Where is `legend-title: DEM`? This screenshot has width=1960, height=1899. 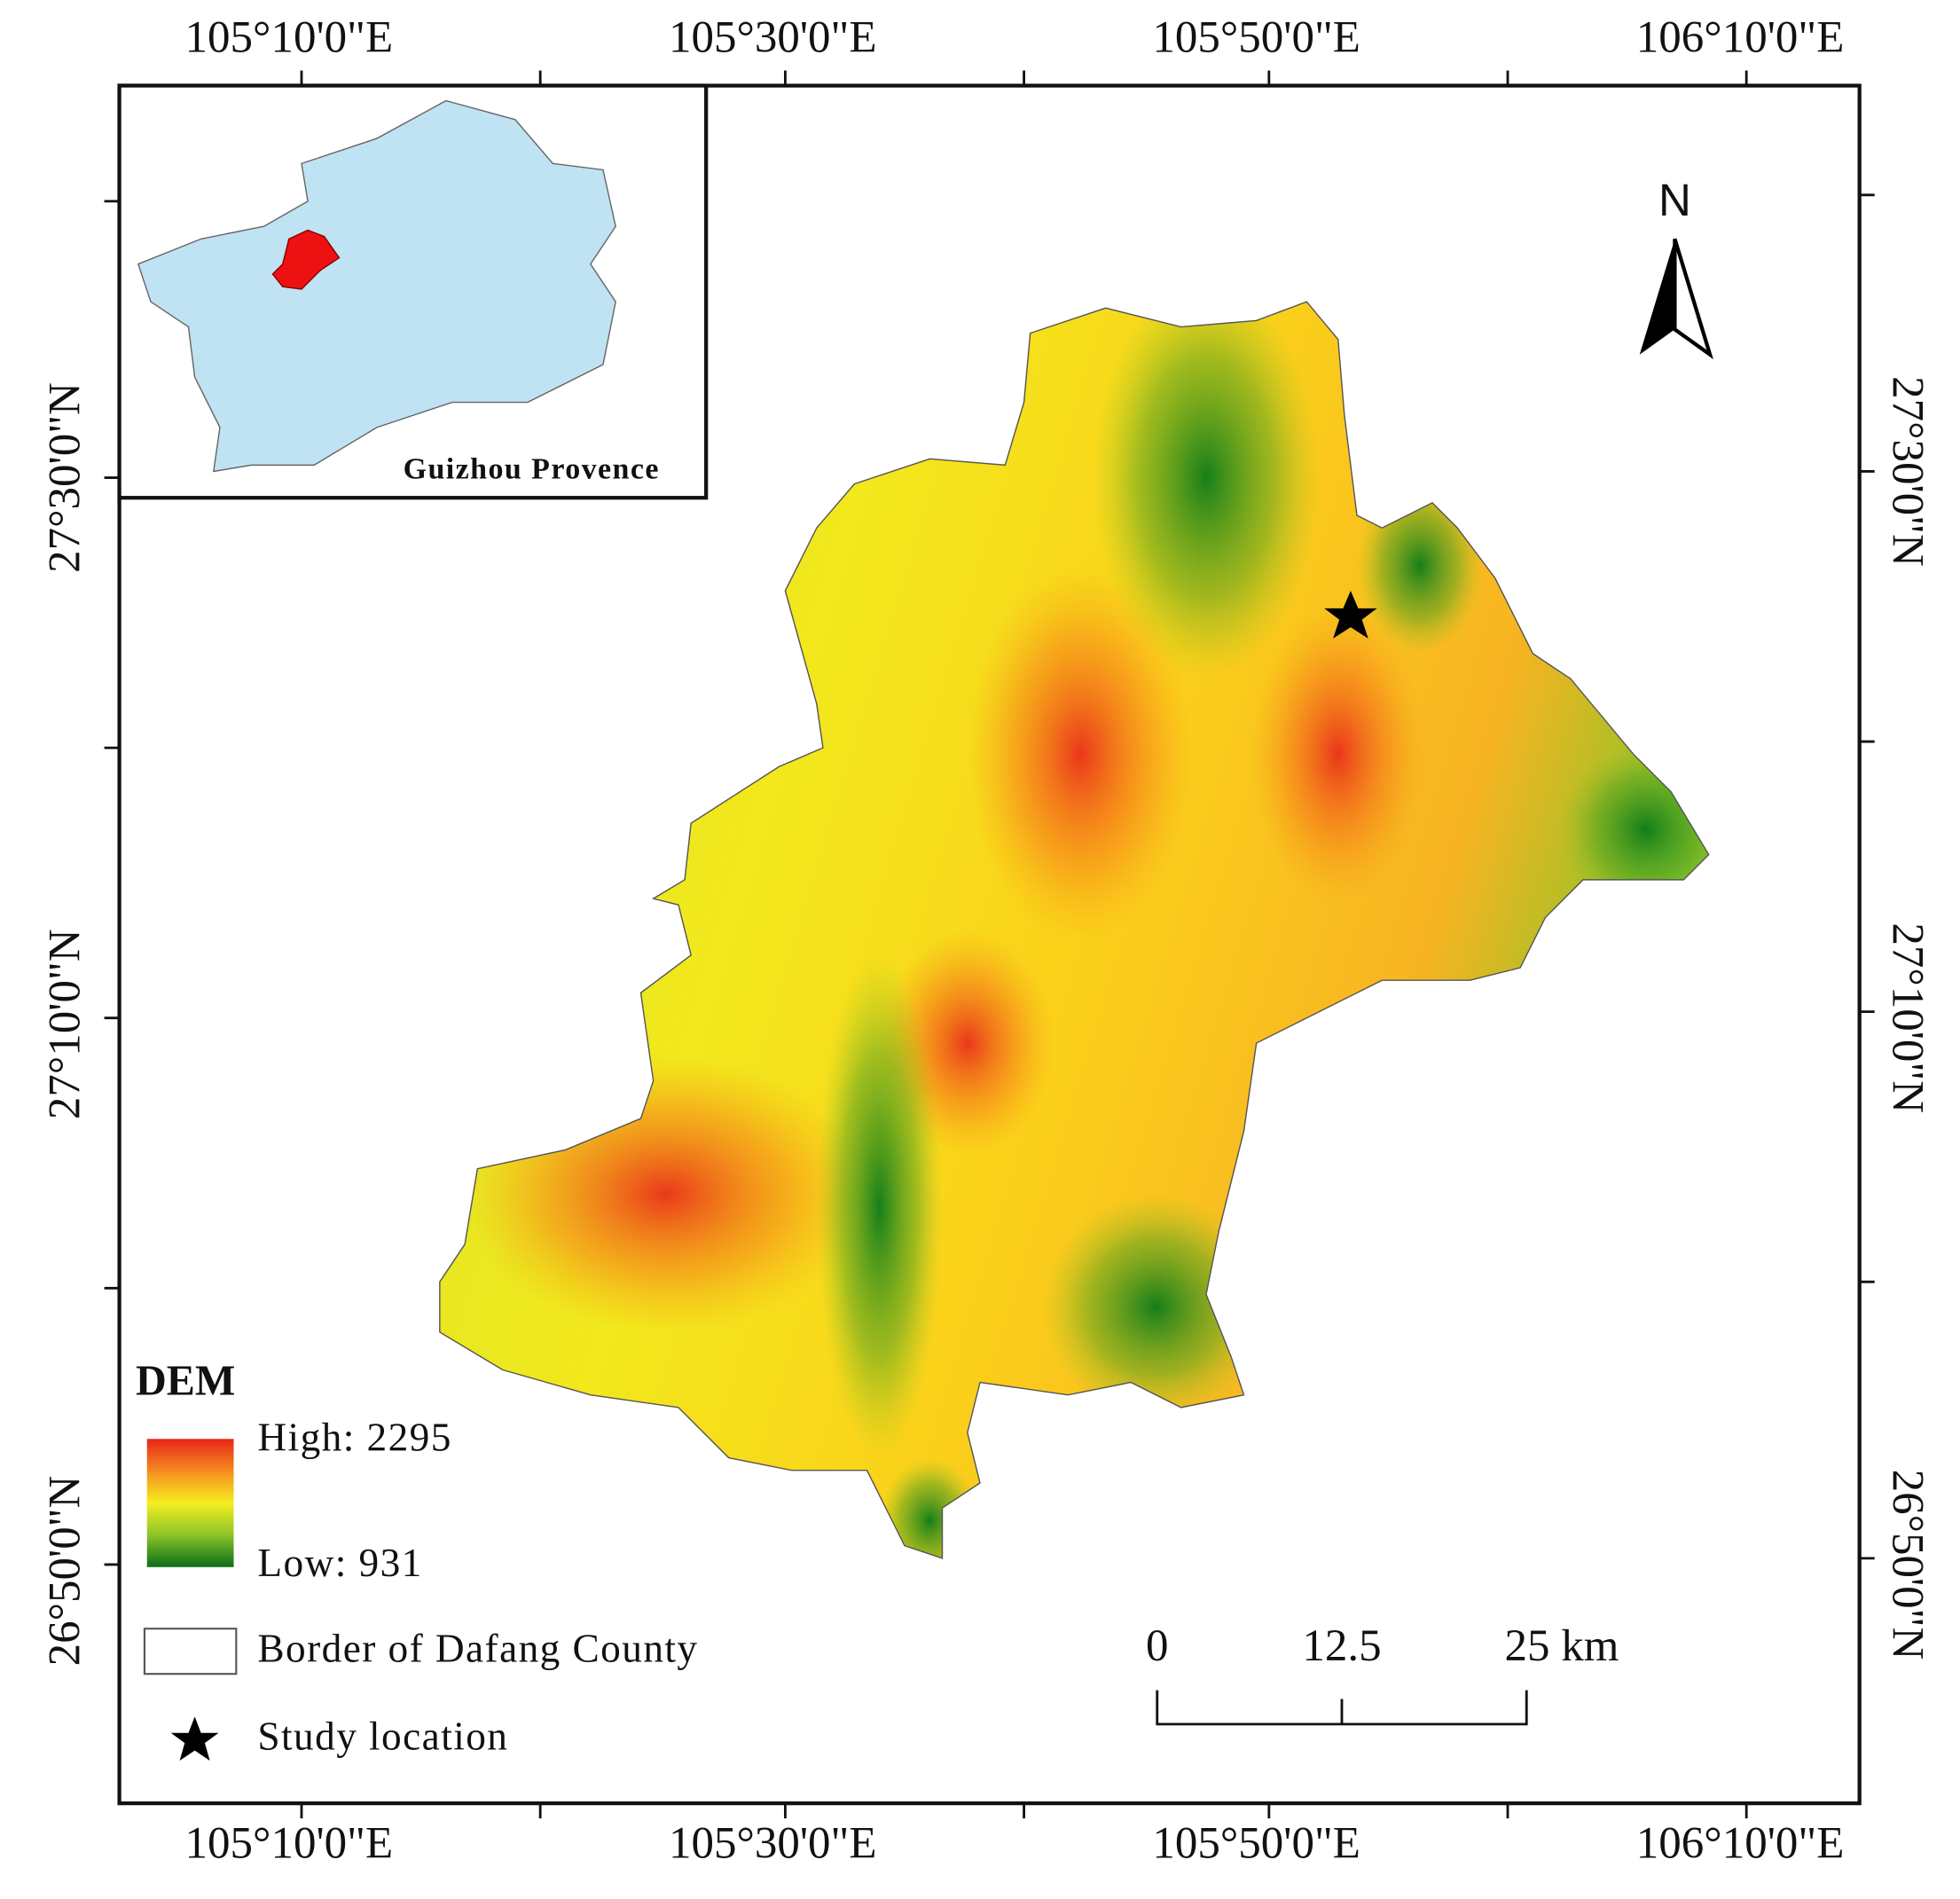 legend-title: DEM is located at coordinates (185, 1381).